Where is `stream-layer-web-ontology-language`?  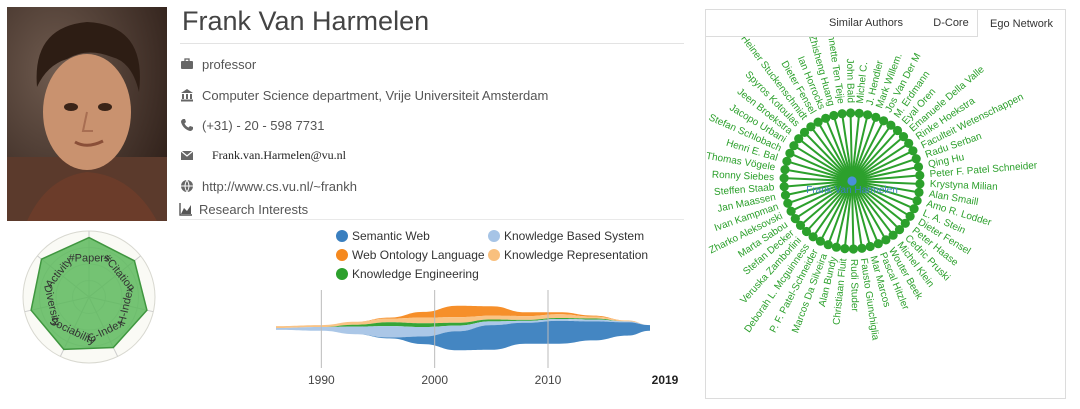 stream-layer-web-ontology-language is located at coordinates (463, 316).